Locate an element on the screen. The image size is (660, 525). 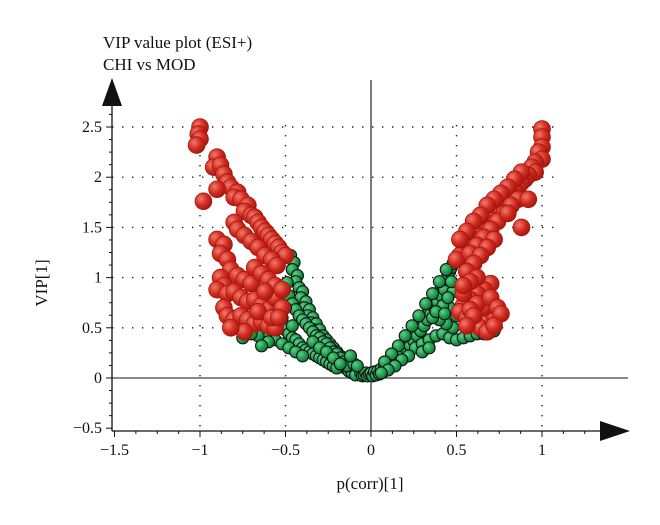
y-tick-label: −0.5 is located at coordinates (87, 428).